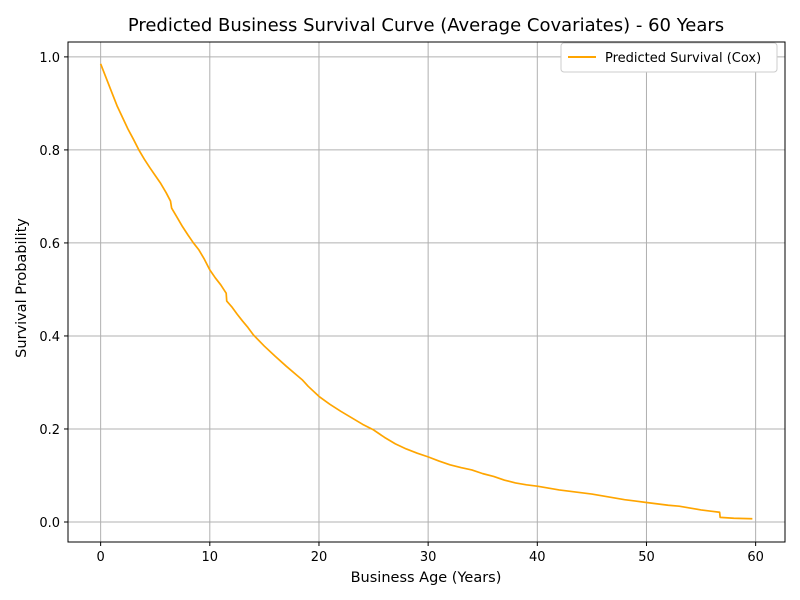  I want to click on x-tick-label: 60, so click(755, 557).